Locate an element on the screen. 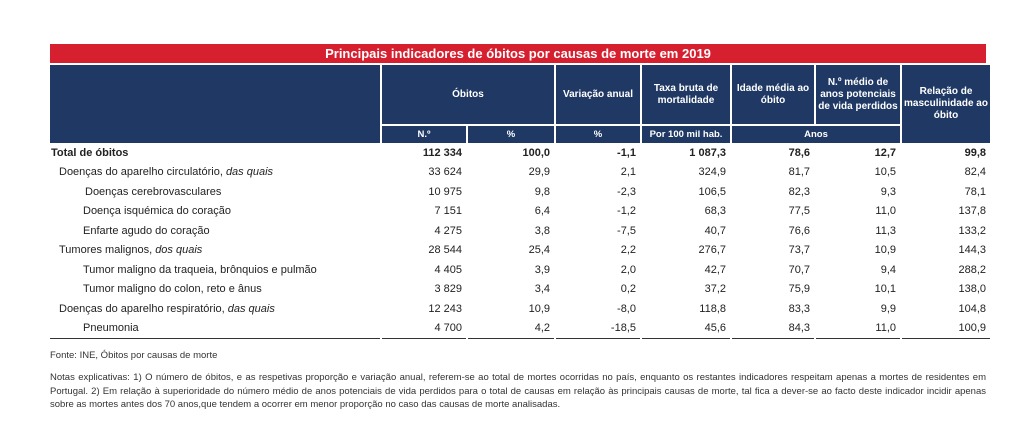  subheader-row: N.º % % Por 100 mil hab. Anos is located at coordinates (520, 133).